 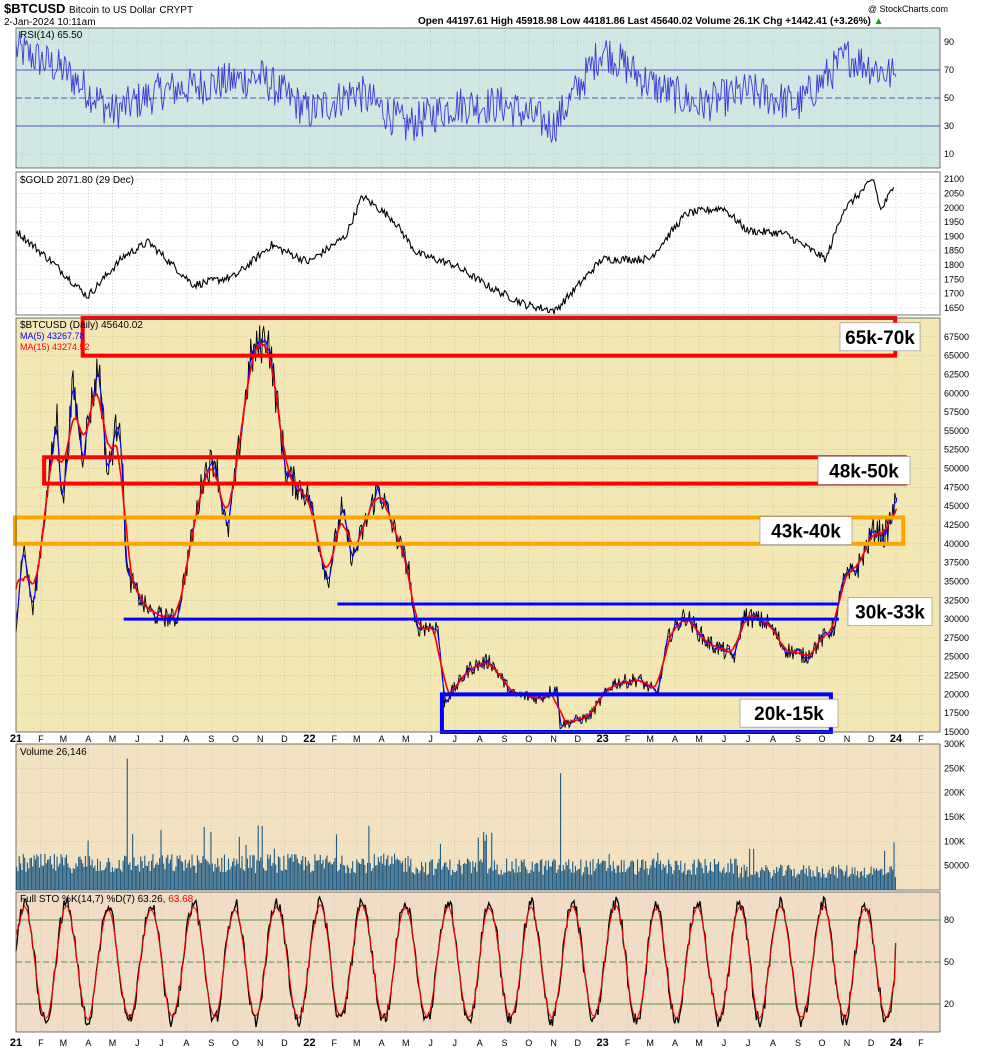 I want to click on x-axis-label: F, so click(x=41, y=1043).